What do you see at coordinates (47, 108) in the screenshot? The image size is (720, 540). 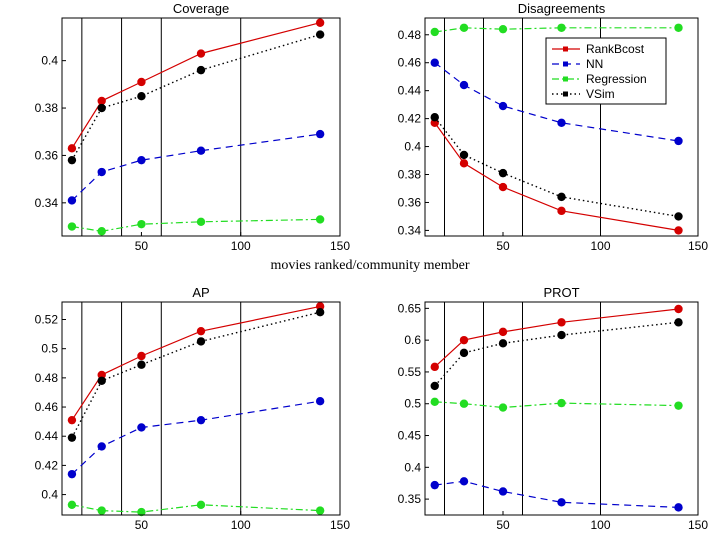 I see `y-tick-label: 0.38` at bounding box center [47, 108].